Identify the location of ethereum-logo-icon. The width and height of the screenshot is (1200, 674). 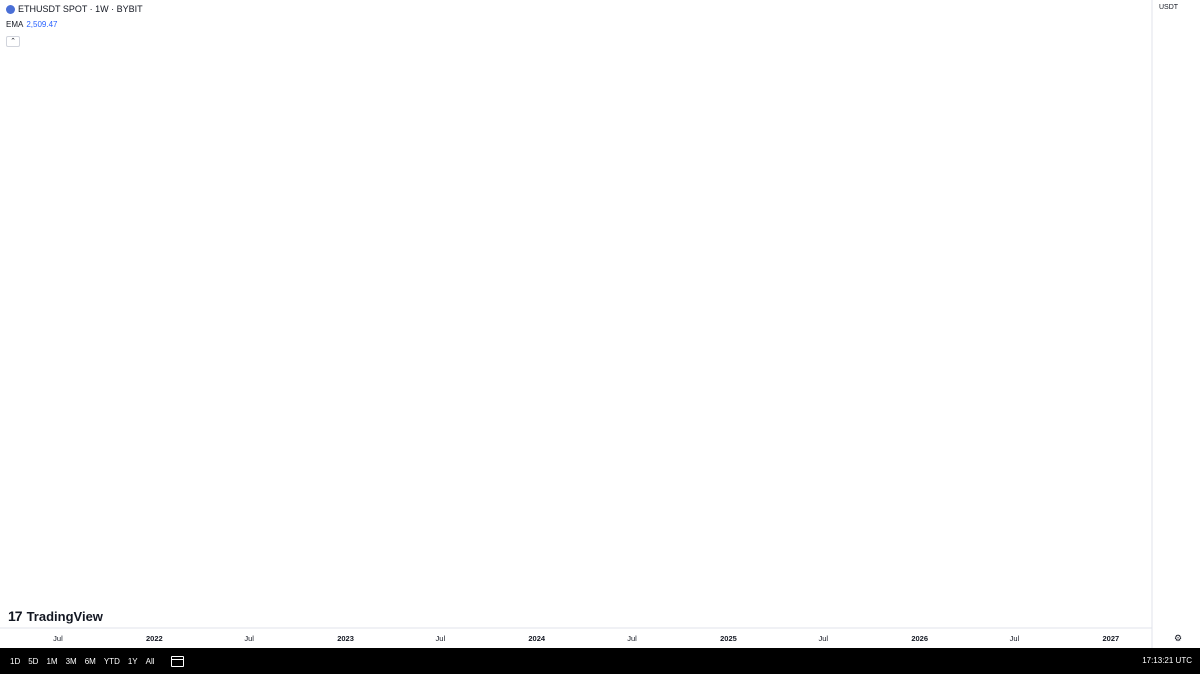
(10, 9).